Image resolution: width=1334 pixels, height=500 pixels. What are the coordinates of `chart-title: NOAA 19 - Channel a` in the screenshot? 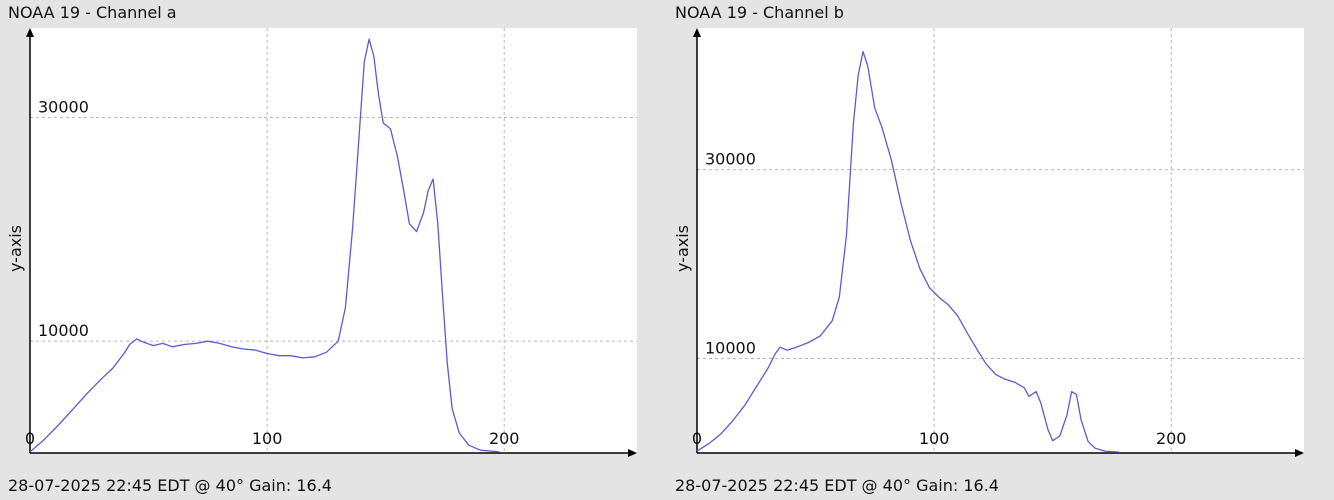 It's located at (92, 12).